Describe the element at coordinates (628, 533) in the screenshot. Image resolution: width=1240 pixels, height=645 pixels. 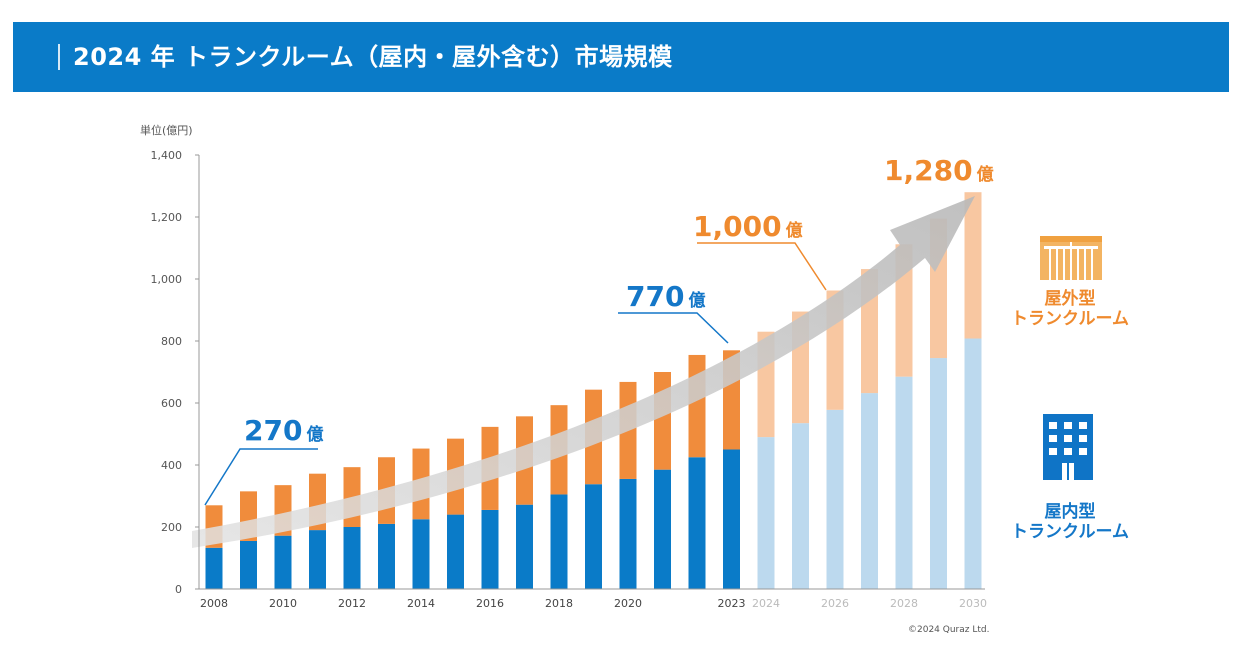
I see `bar-indoor-2020` at that location.